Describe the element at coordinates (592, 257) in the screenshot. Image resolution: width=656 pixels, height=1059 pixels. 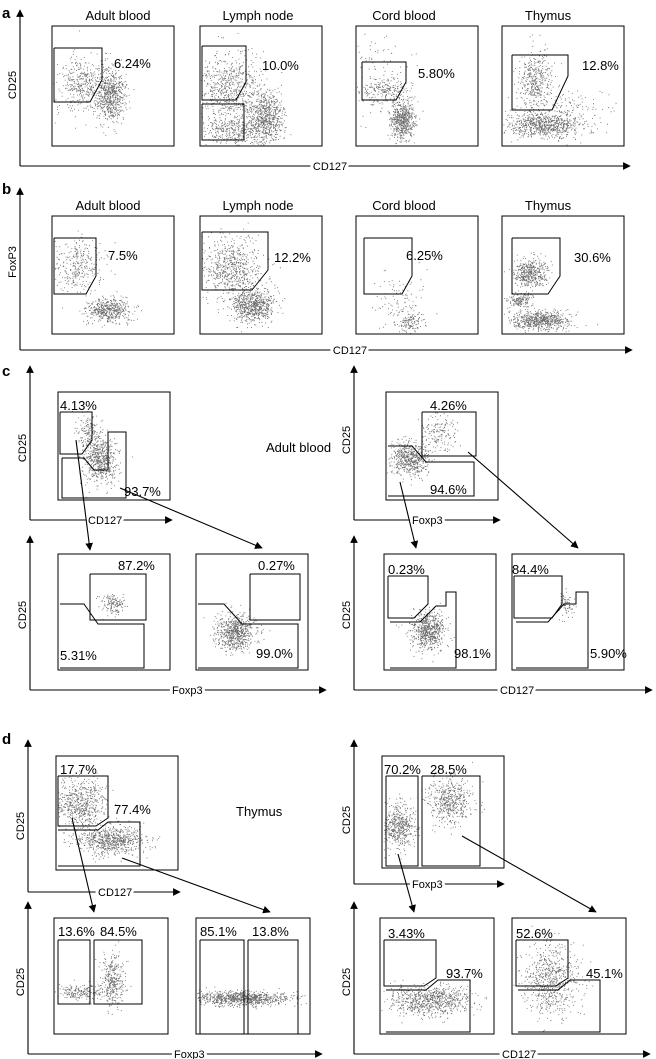
I see `gate-percent: 30.6%` at that location.